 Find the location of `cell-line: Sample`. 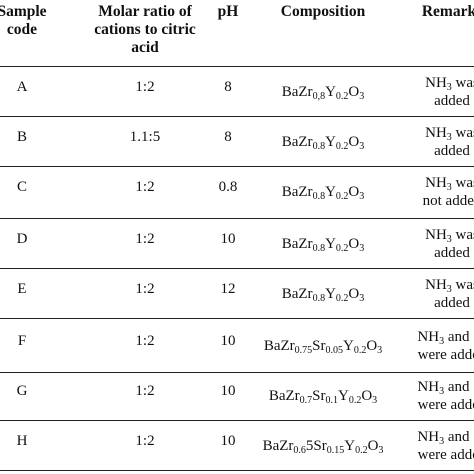

cell-line: Sample is located at coordinates (23, 11).